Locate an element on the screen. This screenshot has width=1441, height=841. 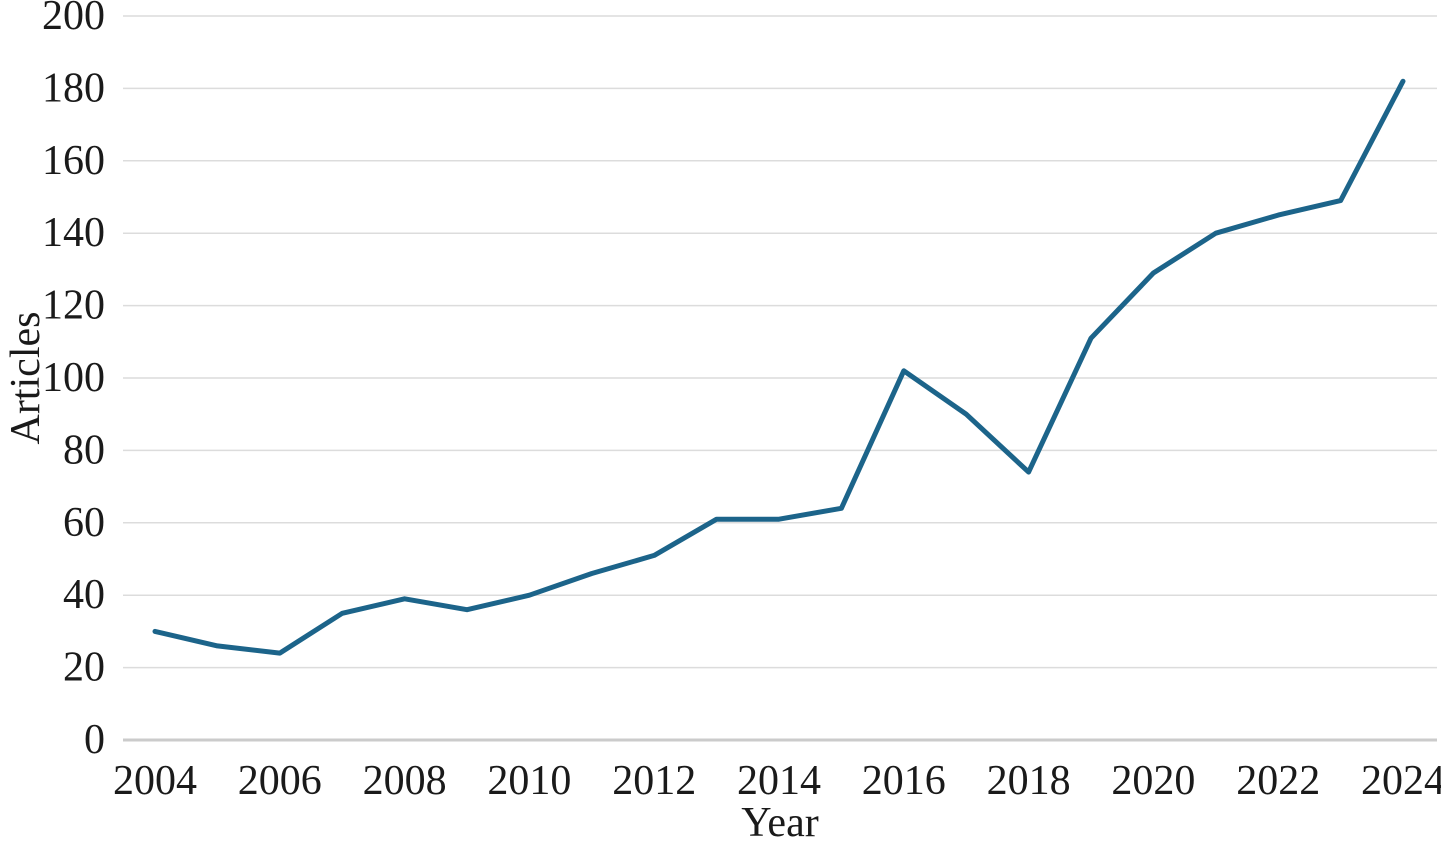
y-tick-label: 140 is located at coordinates (73, 233).